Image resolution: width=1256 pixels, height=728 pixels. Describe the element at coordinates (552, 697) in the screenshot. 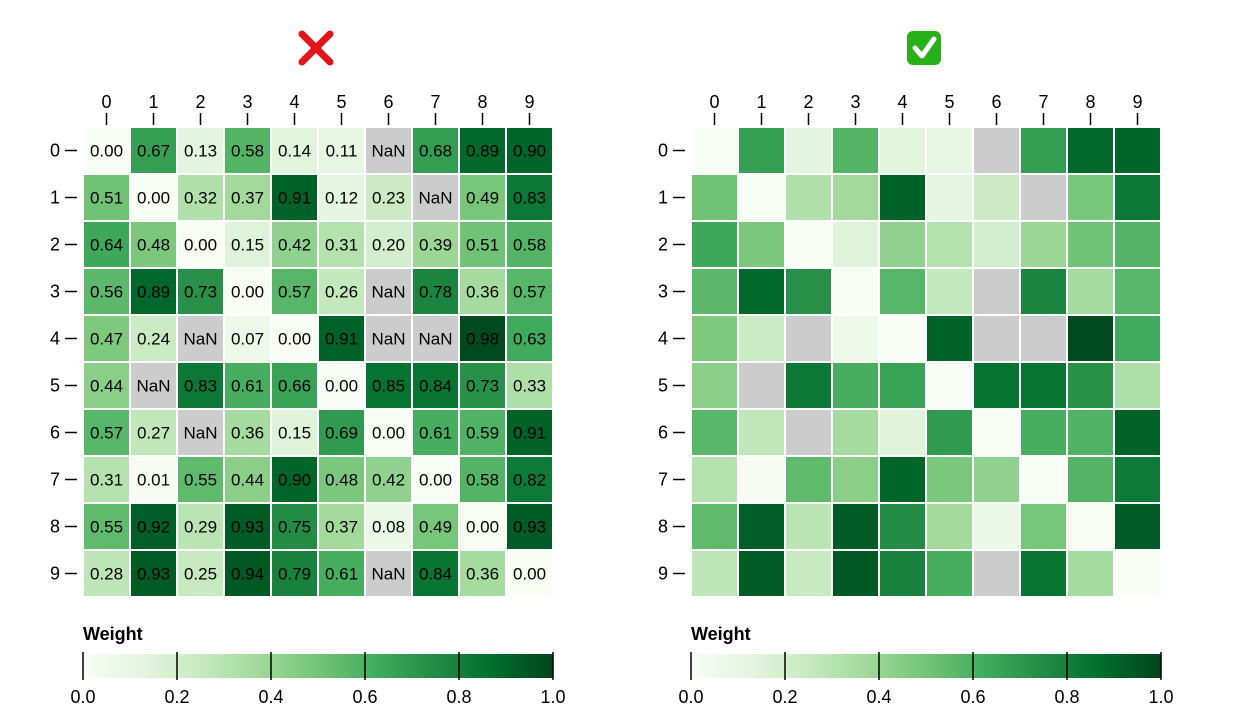

I see `colorbar-tick-label: 1.0` at that location.